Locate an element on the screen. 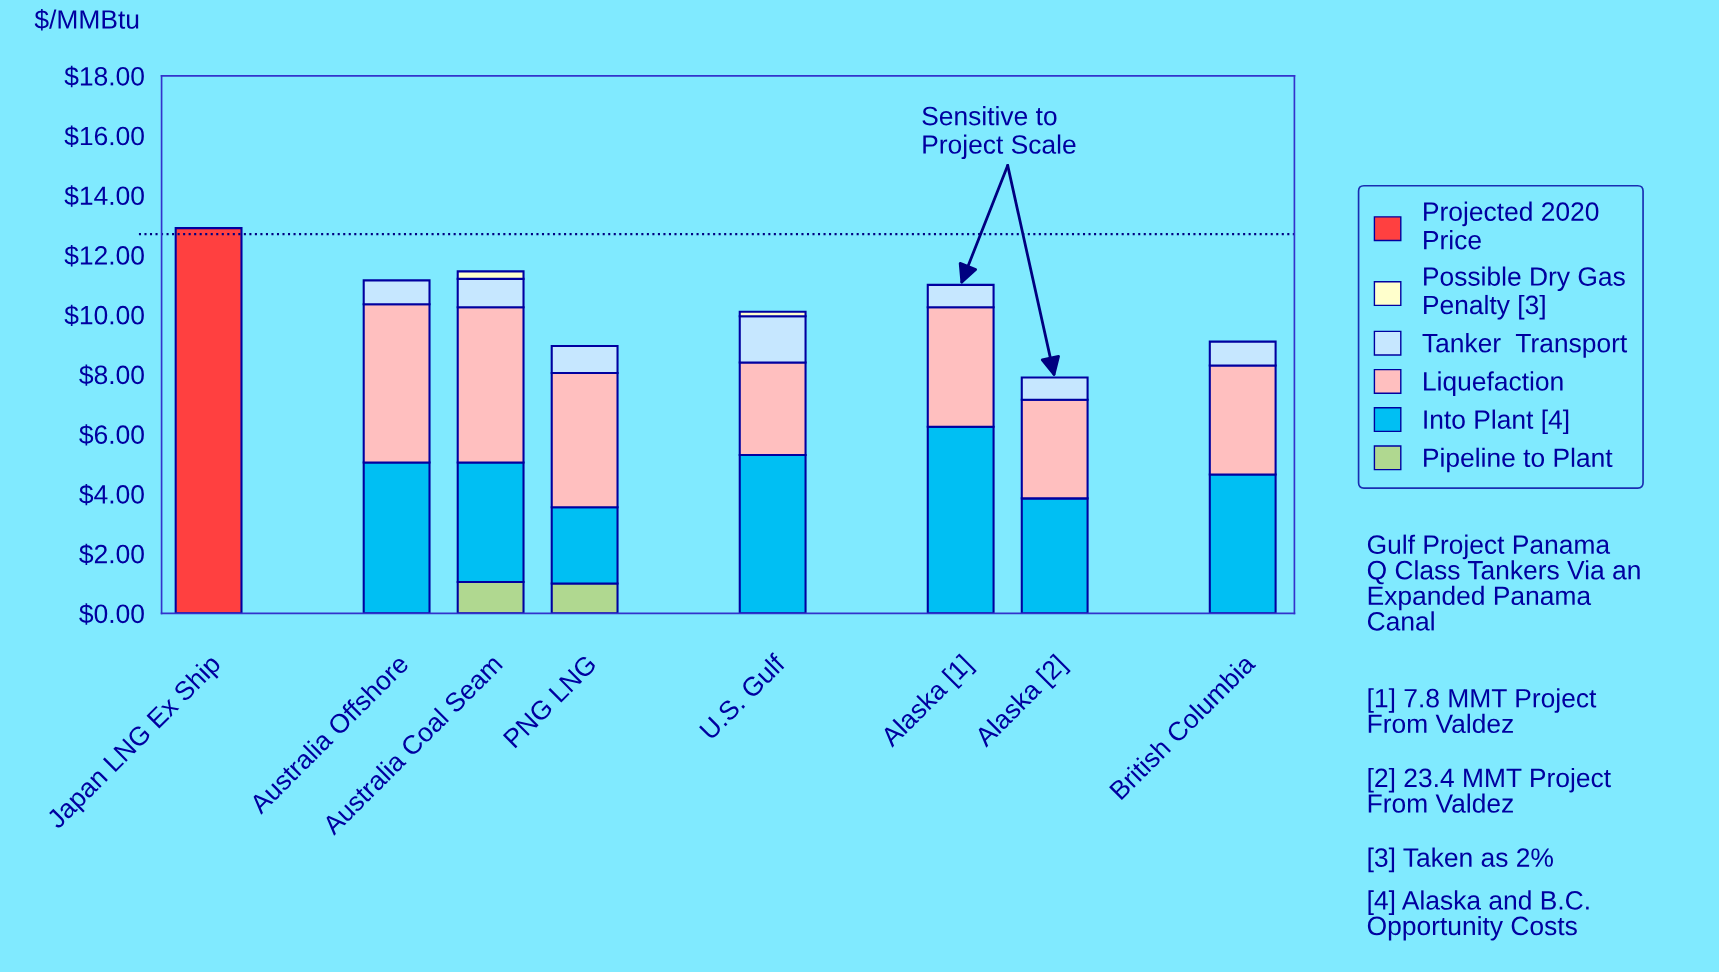  y-tick-label: $2.00 is located at coordinates (111, 554).